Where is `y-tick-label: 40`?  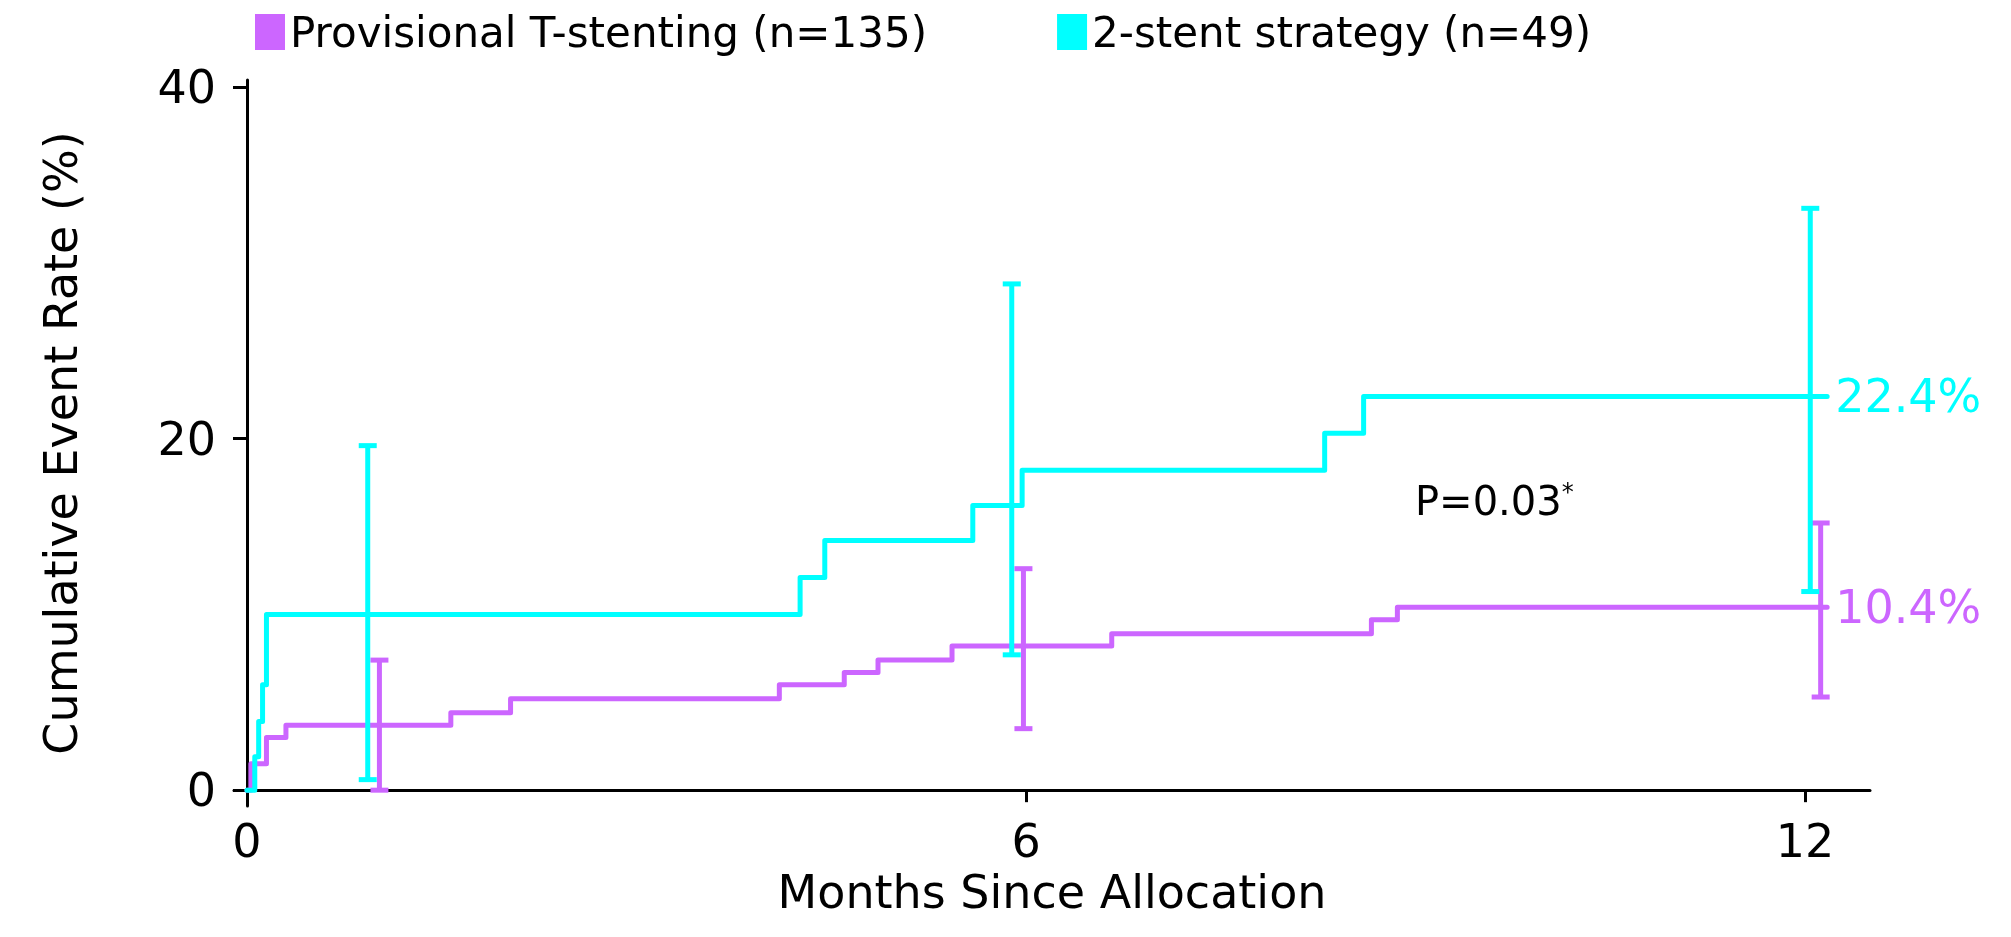
y-tick-label: 40 is located at coordinates (186, 87).